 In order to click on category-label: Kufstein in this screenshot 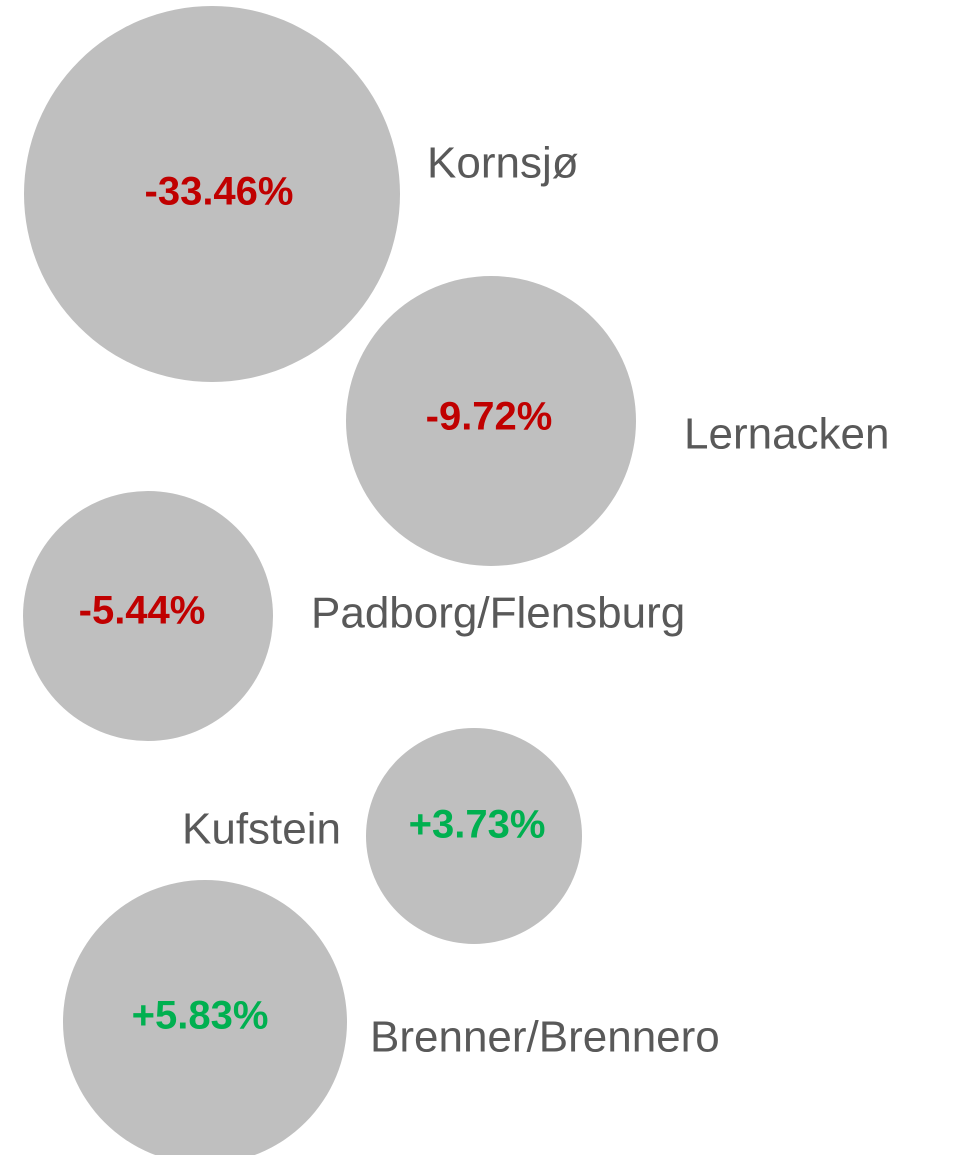, I will do `click(261, 829)`.